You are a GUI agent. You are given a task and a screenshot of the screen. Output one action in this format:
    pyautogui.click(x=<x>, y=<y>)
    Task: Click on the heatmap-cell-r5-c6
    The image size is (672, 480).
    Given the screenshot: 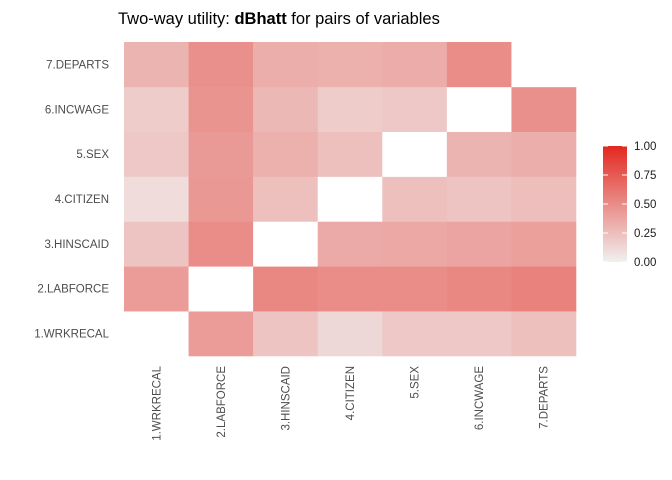 What is the action you would take?
    pyautogui.click(x=479, y=154)
    